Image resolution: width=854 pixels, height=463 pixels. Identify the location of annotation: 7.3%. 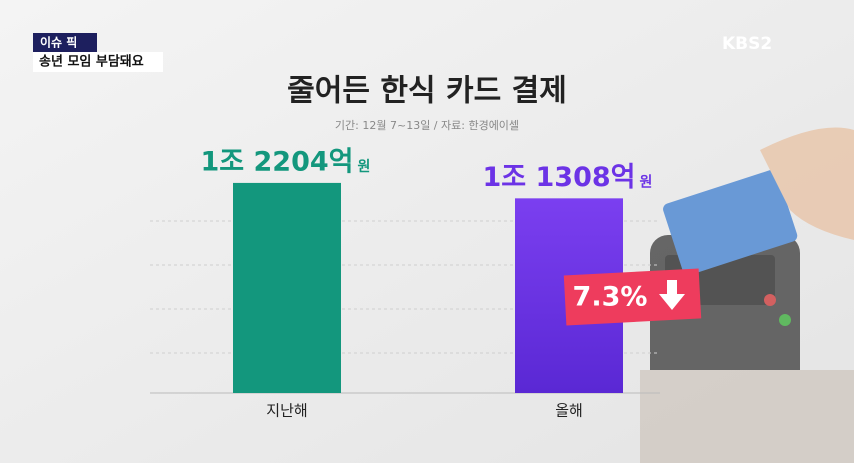
(610, 297).